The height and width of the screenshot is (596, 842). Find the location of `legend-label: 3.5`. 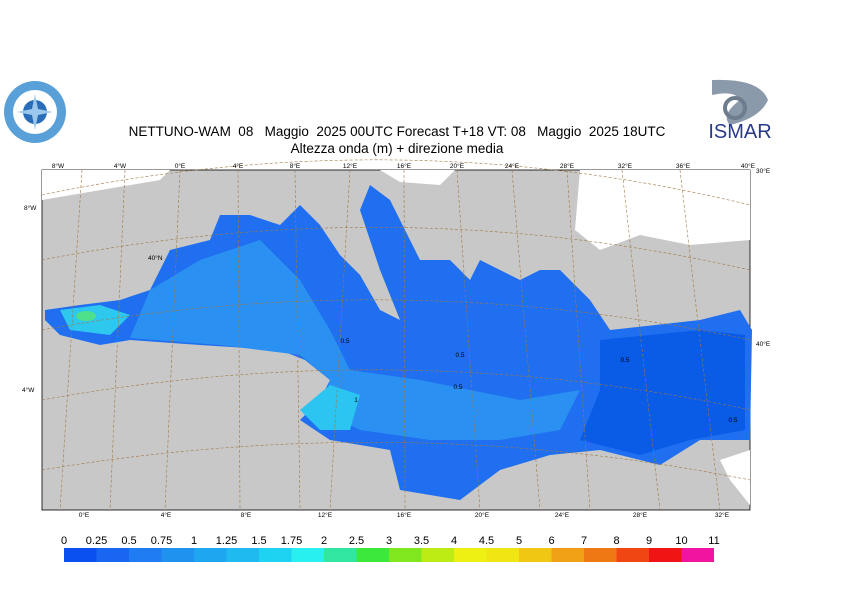

legend-label: 3.5 is located at coordinates (421, 541).